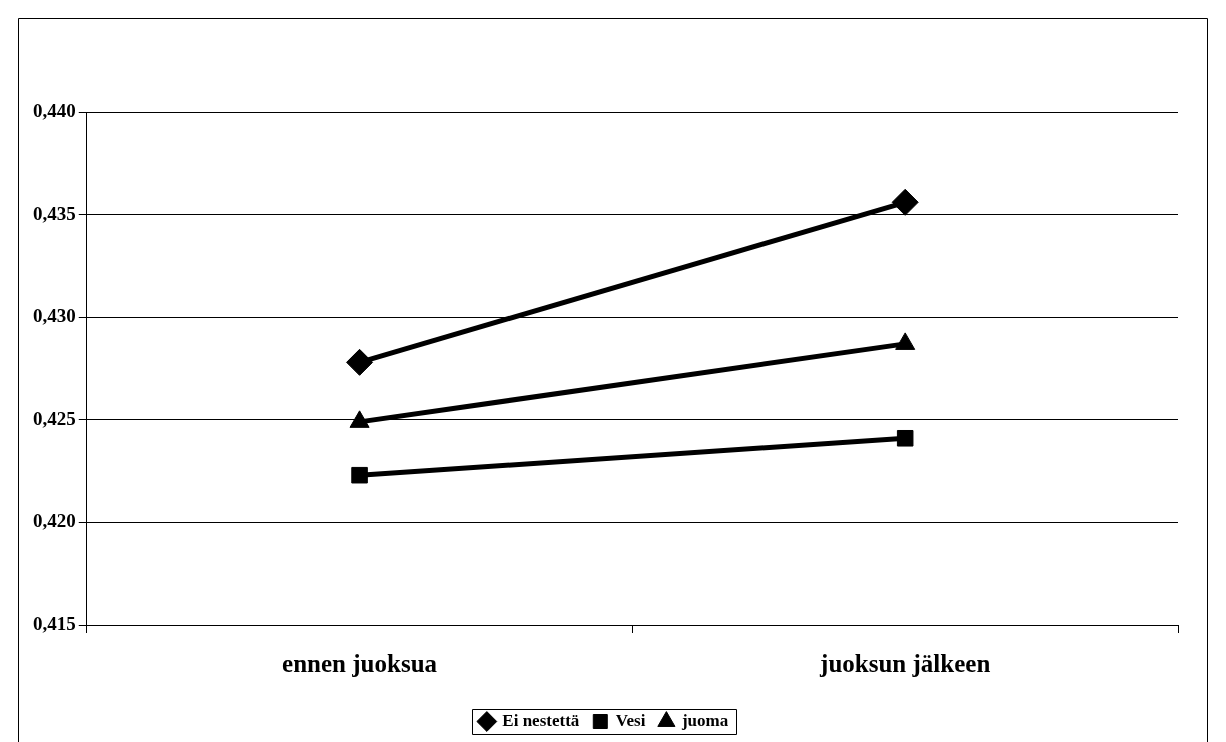 The height and width of the screenshot is (742, 1226). Describe the element at coordinates (54, 623) in the screenshot. I see `y-tick-label: 0,415` at that location.